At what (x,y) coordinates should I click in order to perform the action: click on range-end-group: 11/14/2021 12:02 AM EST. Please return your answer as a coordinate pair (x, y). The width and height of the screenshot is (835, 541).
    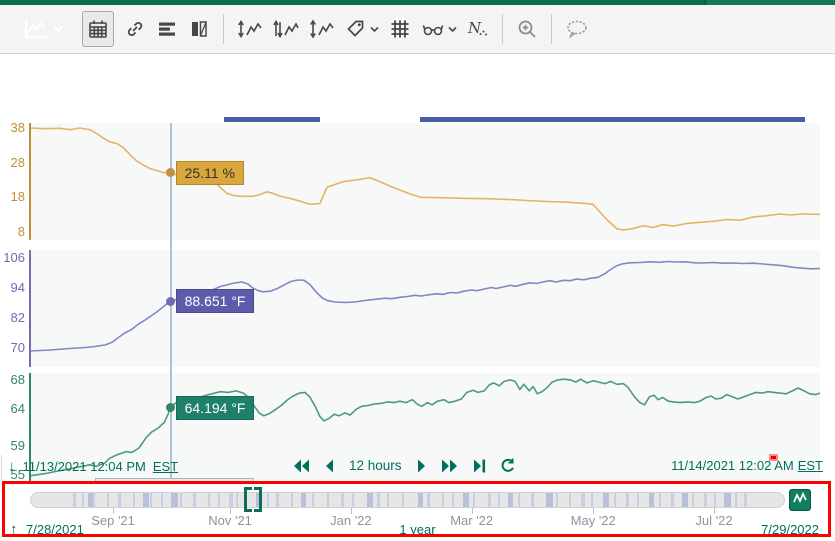
    Looking at the image, I should click on (747, 465).